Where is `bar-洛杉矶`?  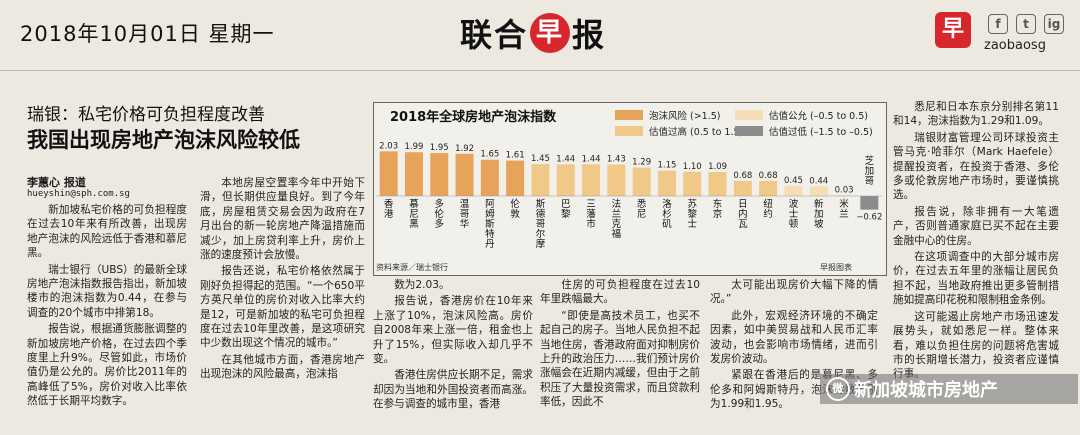 bar-洛杉矶 is located at coordinates (666, 183).